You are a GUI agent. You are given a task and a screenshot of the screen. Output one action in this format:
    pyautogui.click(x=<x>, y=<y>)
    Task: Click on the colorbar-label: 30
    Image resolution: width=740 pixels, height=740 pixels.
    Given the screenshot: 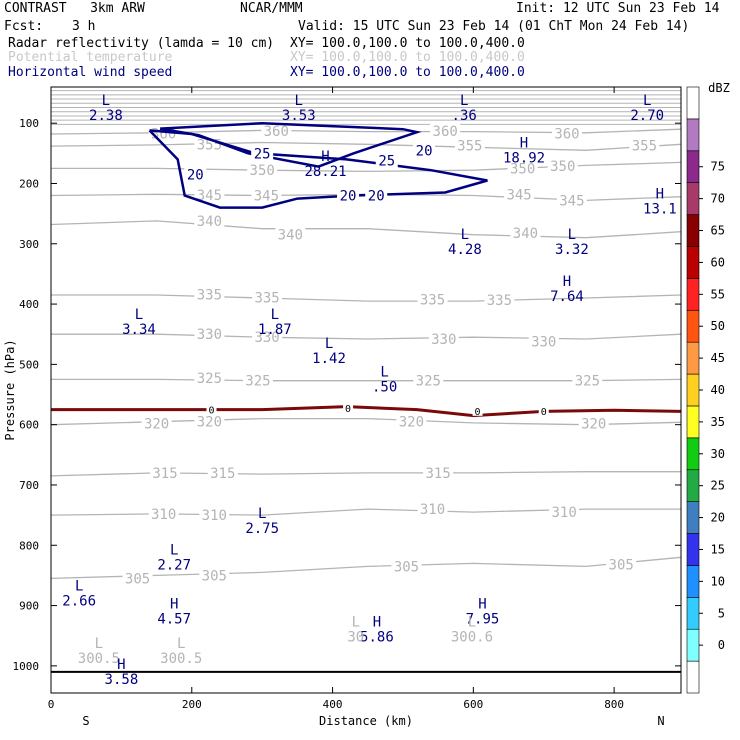 What is the action you would take?
    pyautogui.click(x=718, y=454)
    